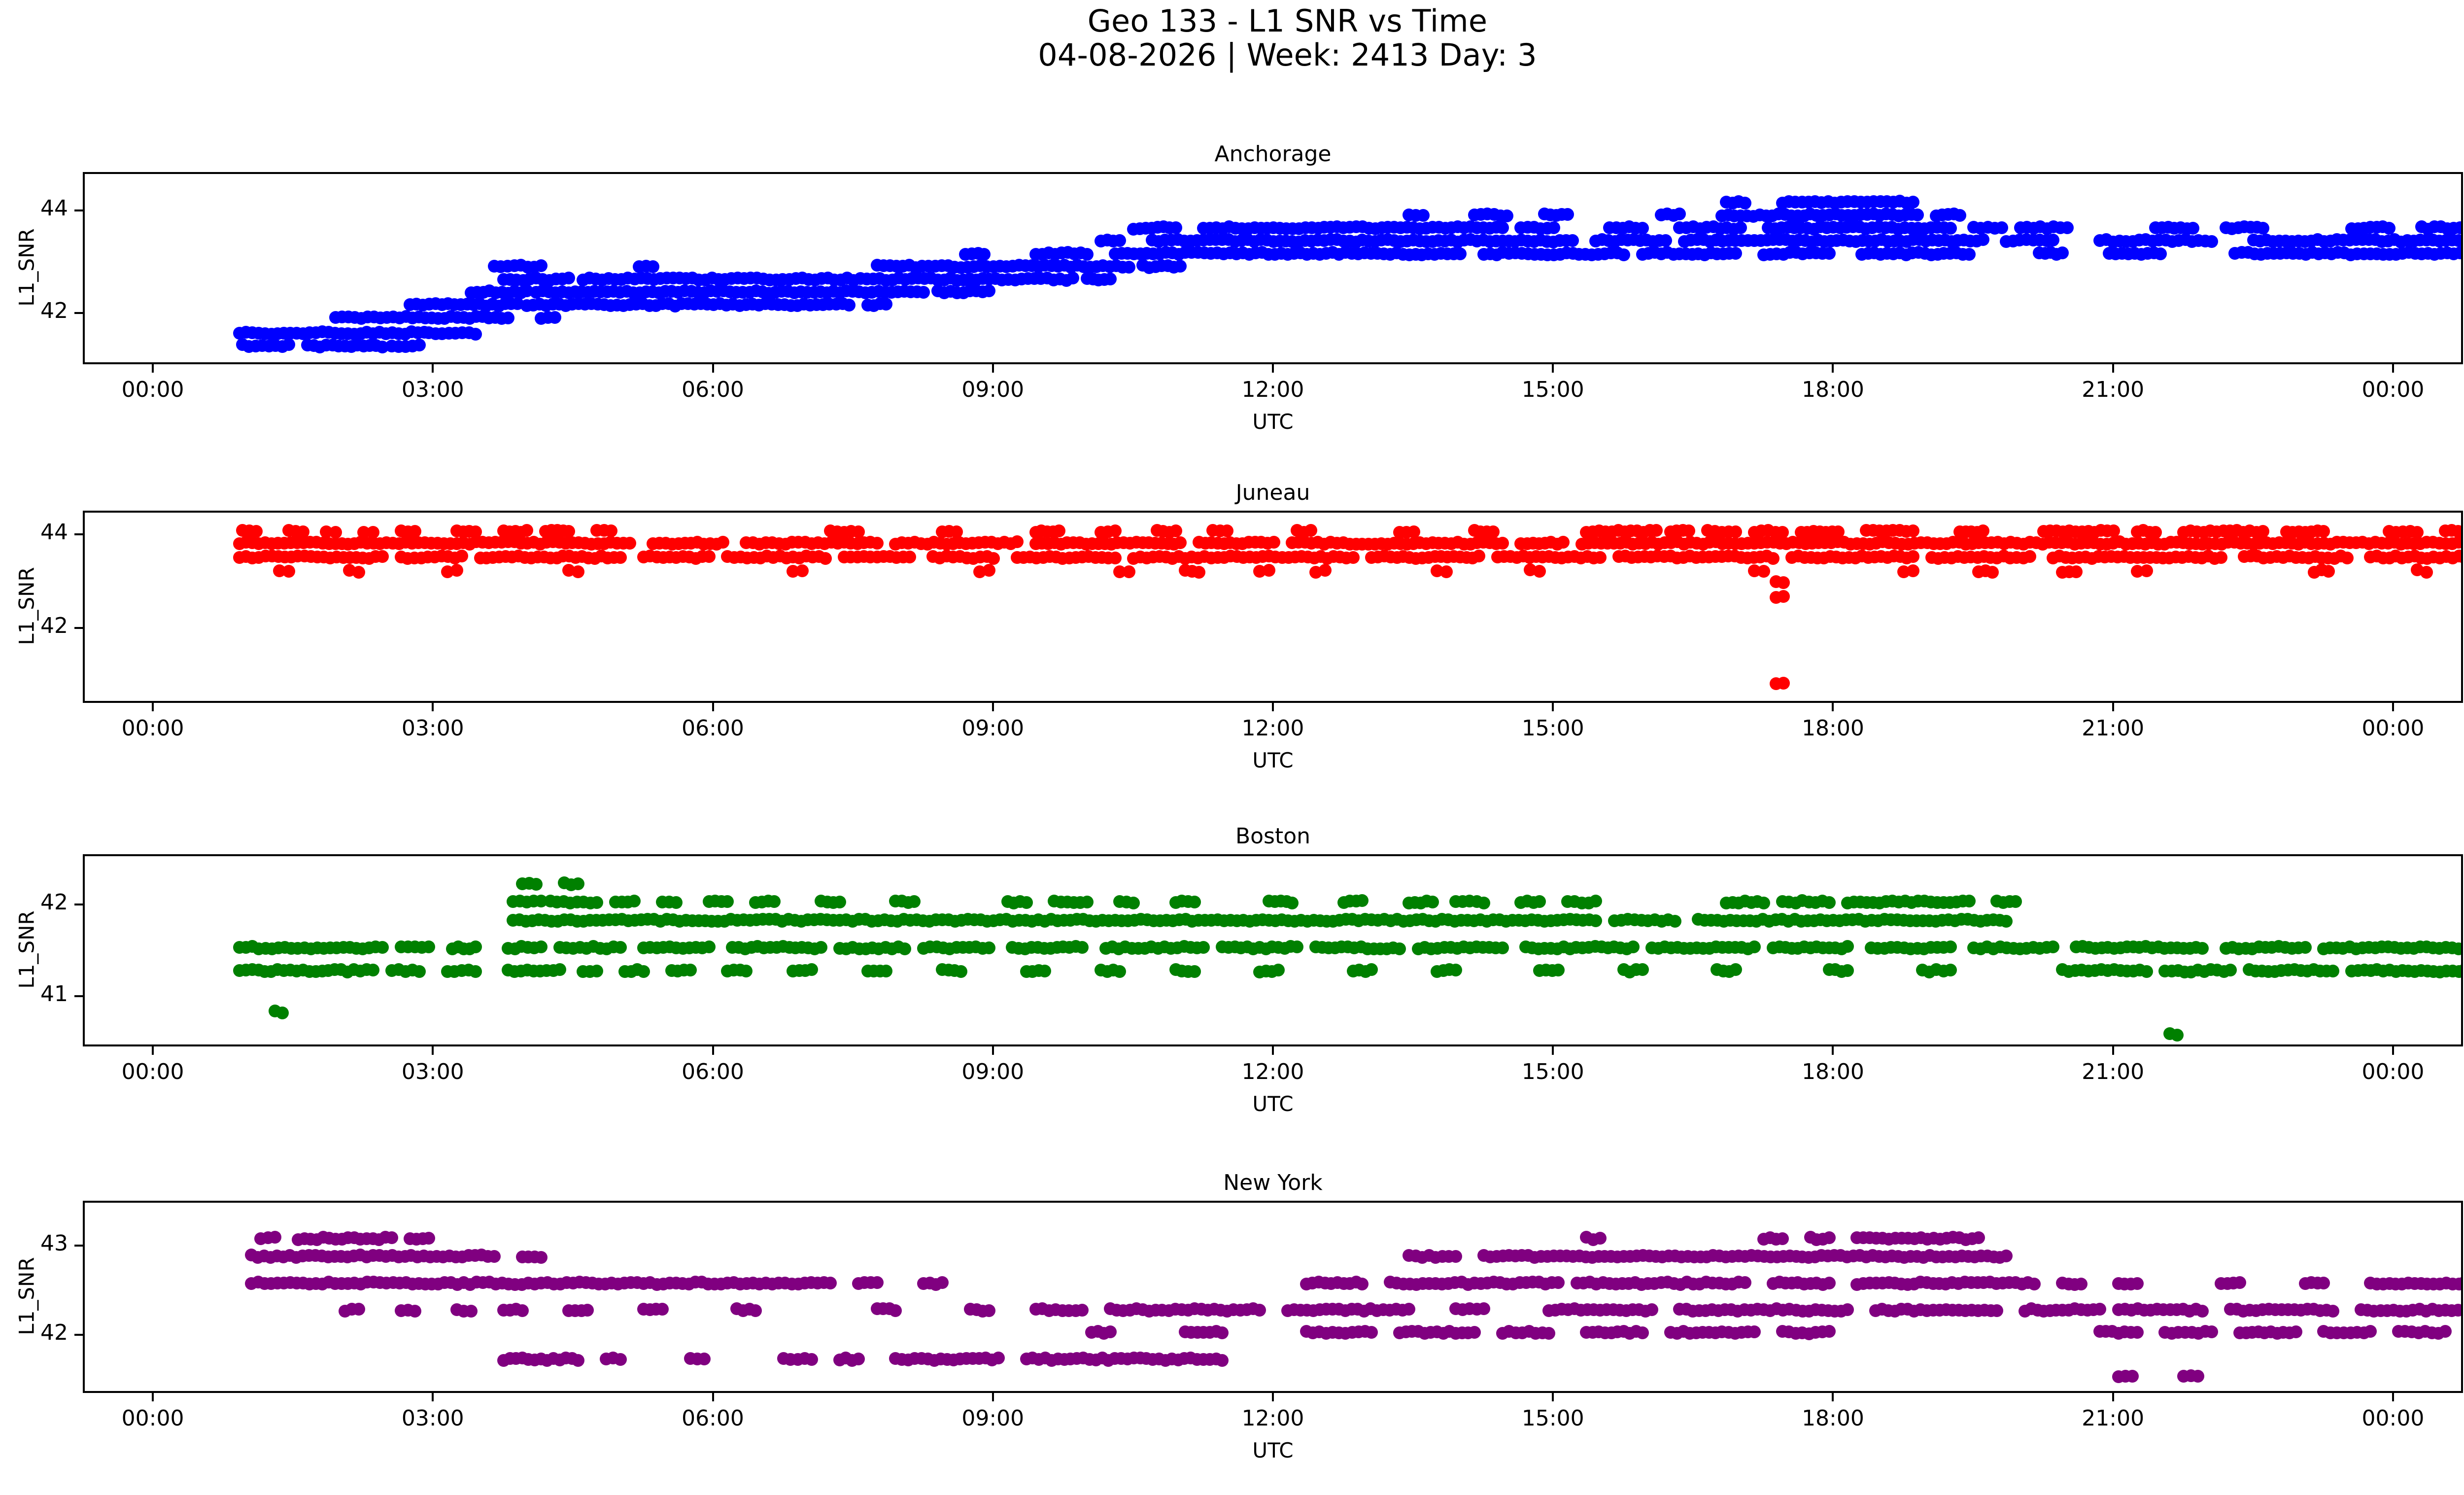 The width and height of the screenshot is (2464, 1495). Describe the element at coordinates (1833, 389) in the screenshot. I see `x-tick-label: 18:00` at that location.